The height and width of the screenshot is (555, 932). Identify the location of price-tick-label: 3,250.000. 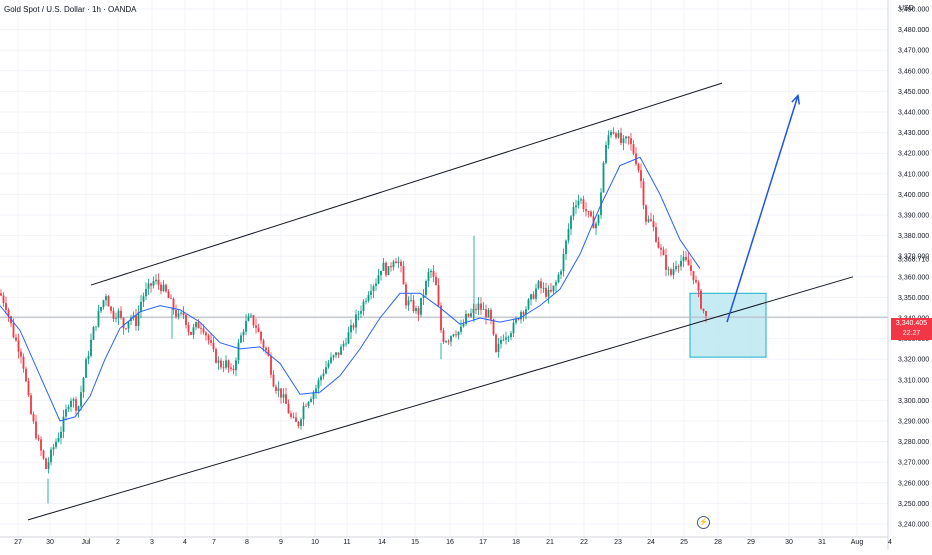
(913, 504).